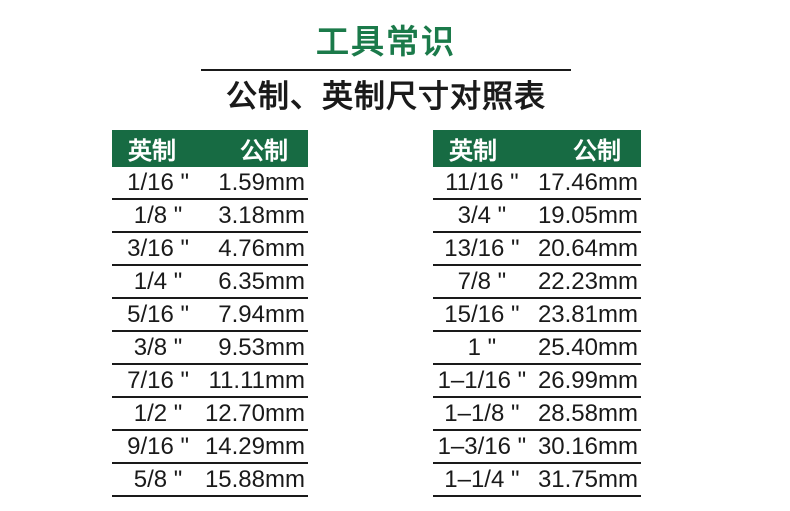 This screenshot has height=511, width=790. I want to click on imperial-value: 7/16 ", so click(158, 380).